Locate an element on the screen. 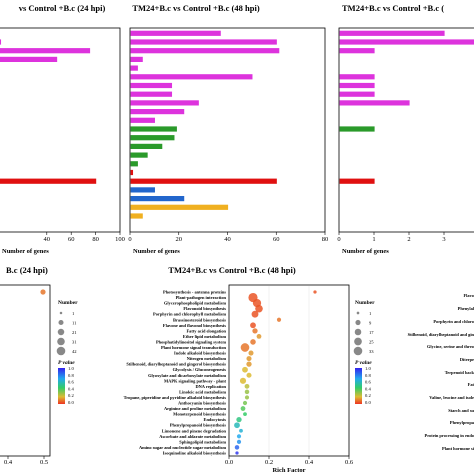 This screenshot has width=474, height=474. pathway-label: Glycolysis / Gluconeogenesis is located at coordinates (200, 369).